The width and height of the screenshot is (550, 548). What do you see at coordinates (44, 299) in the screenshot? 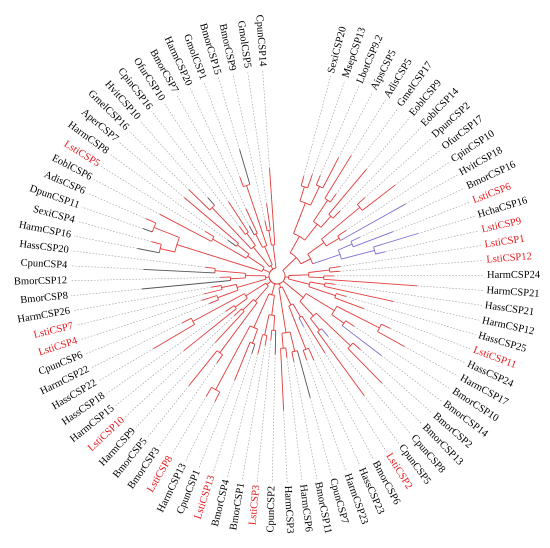
I see `leaf-label: BmorCSP8` at bounding box center [44, 299].